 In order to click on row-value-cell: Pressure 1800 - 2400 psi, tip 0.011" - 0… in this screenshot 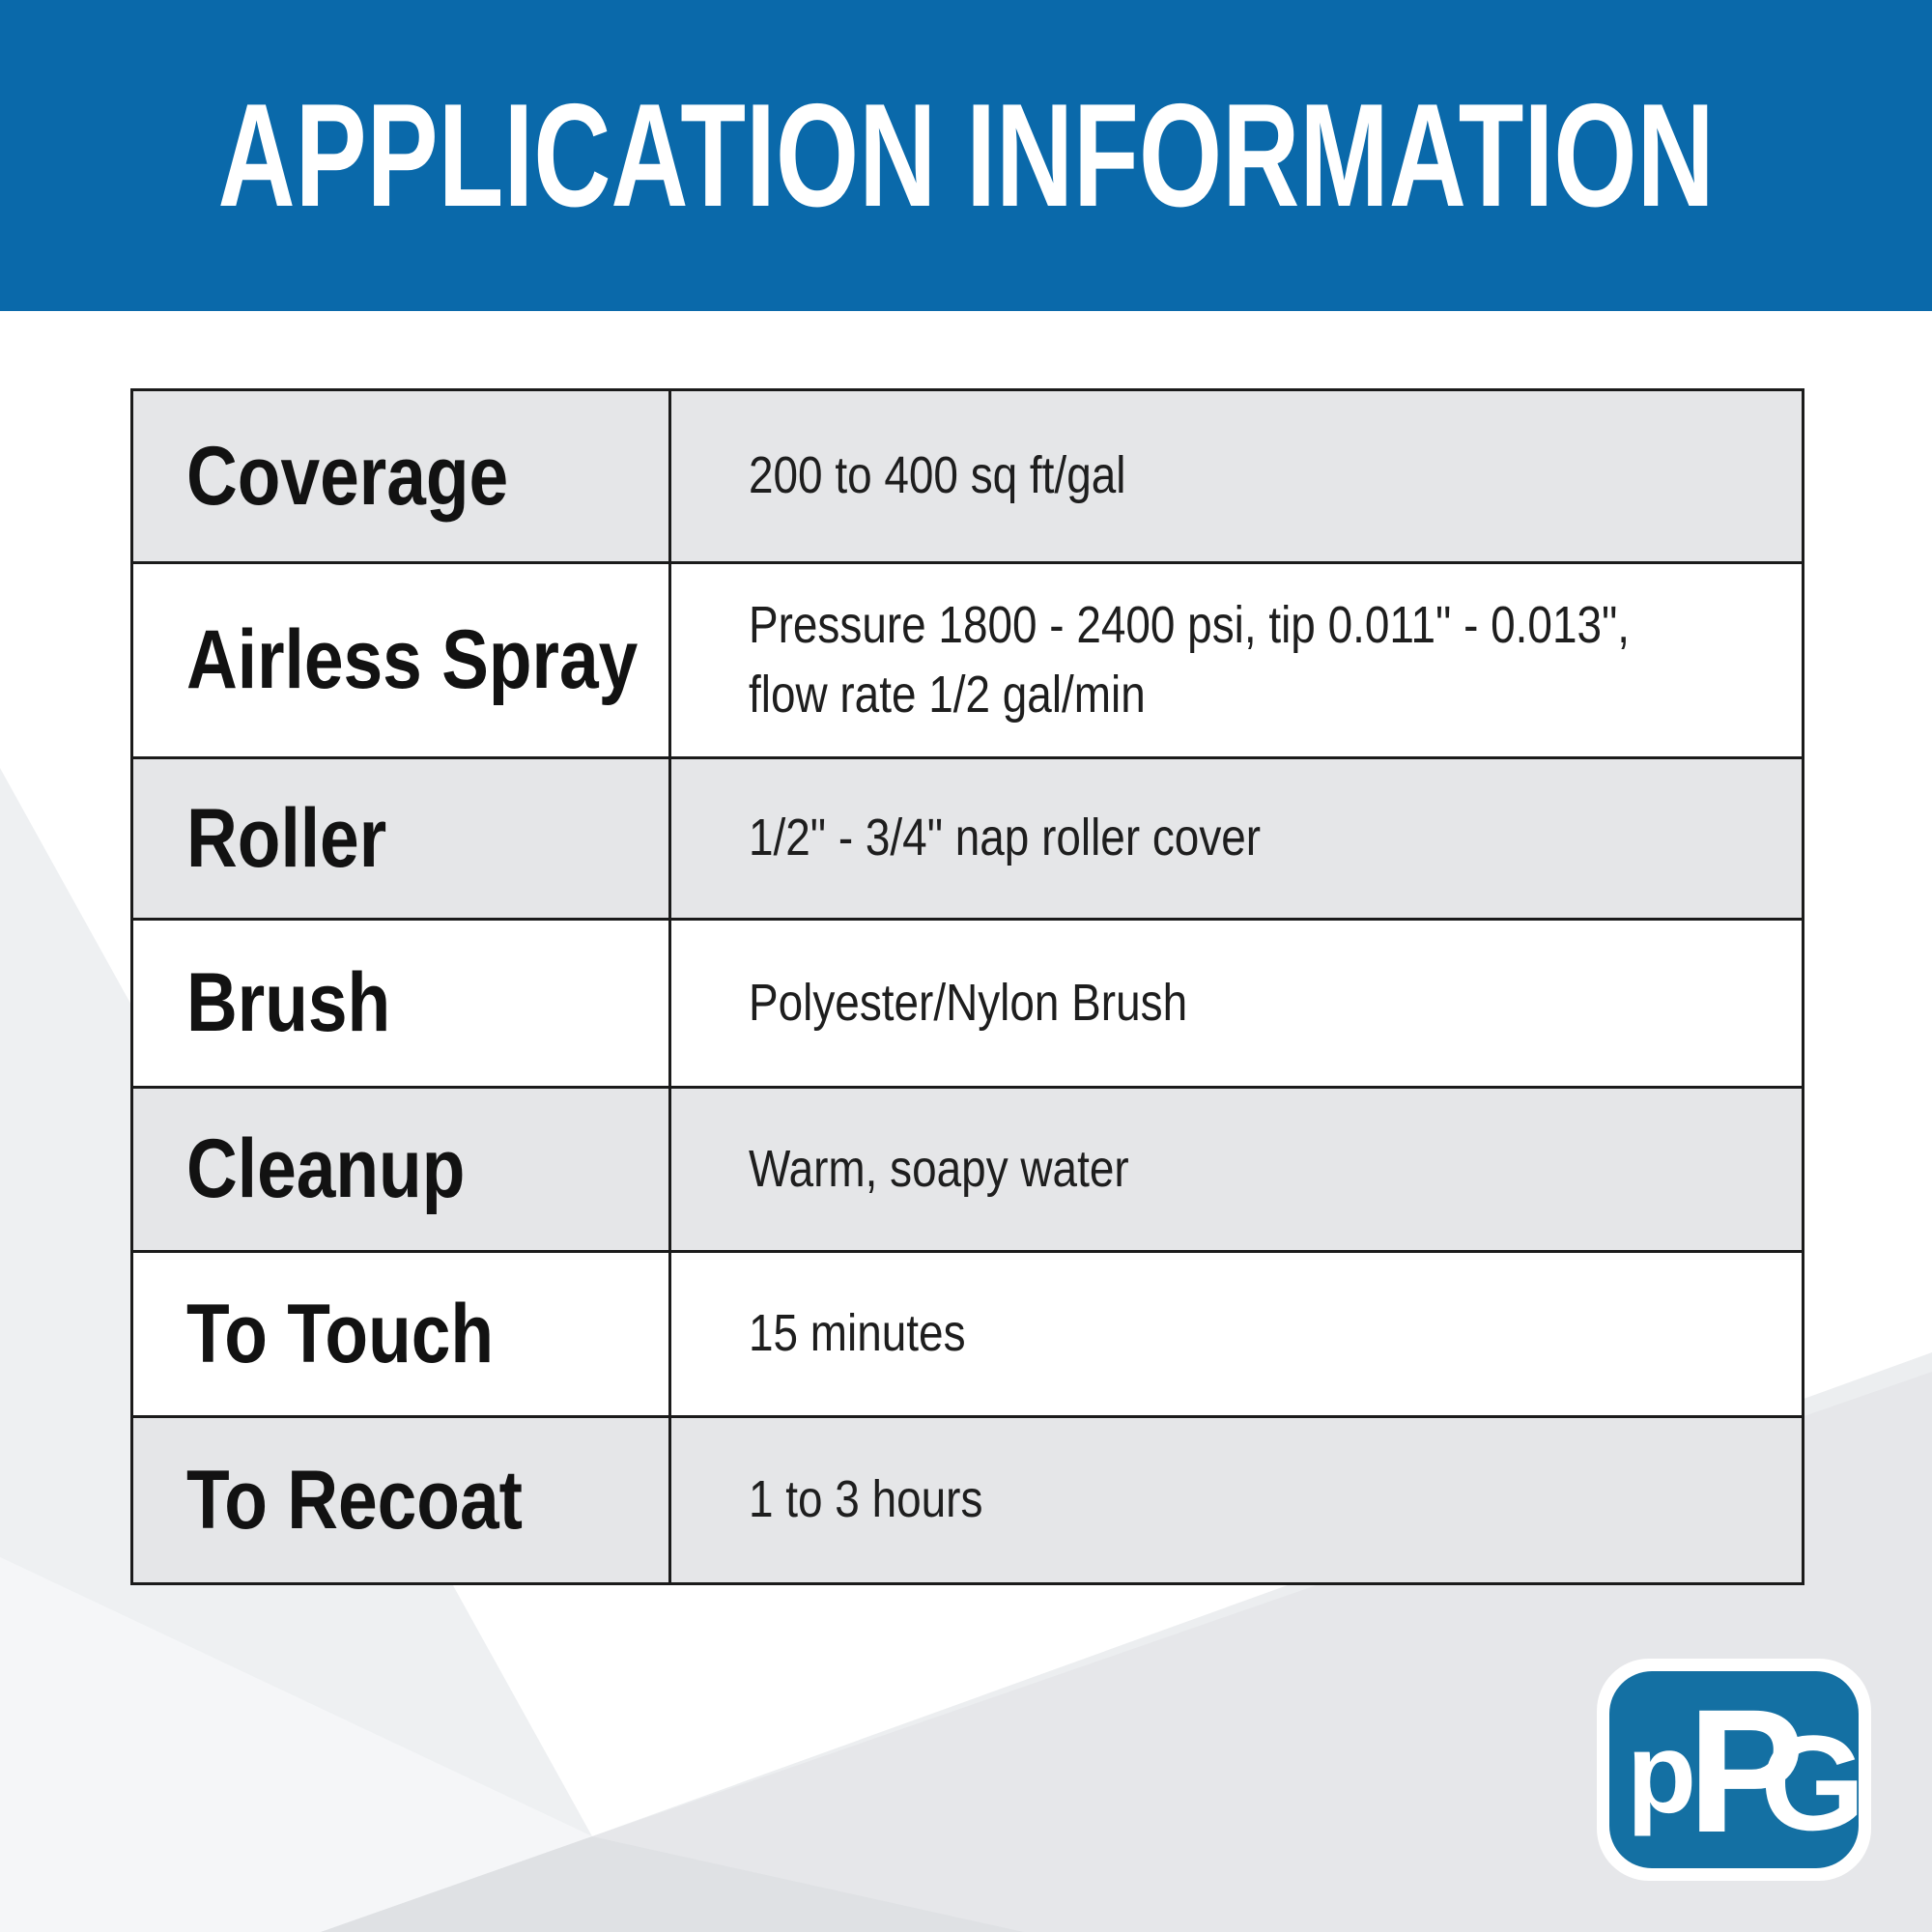, I will do `click(1236, 660)`.